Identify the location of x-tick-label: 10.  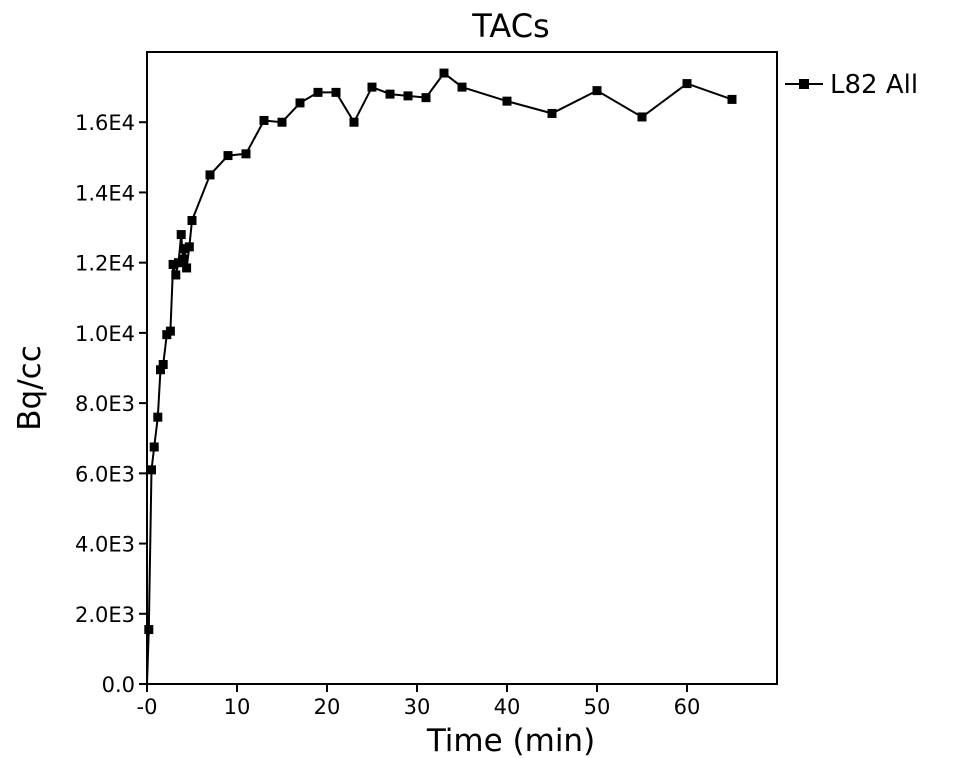
(237, 707).